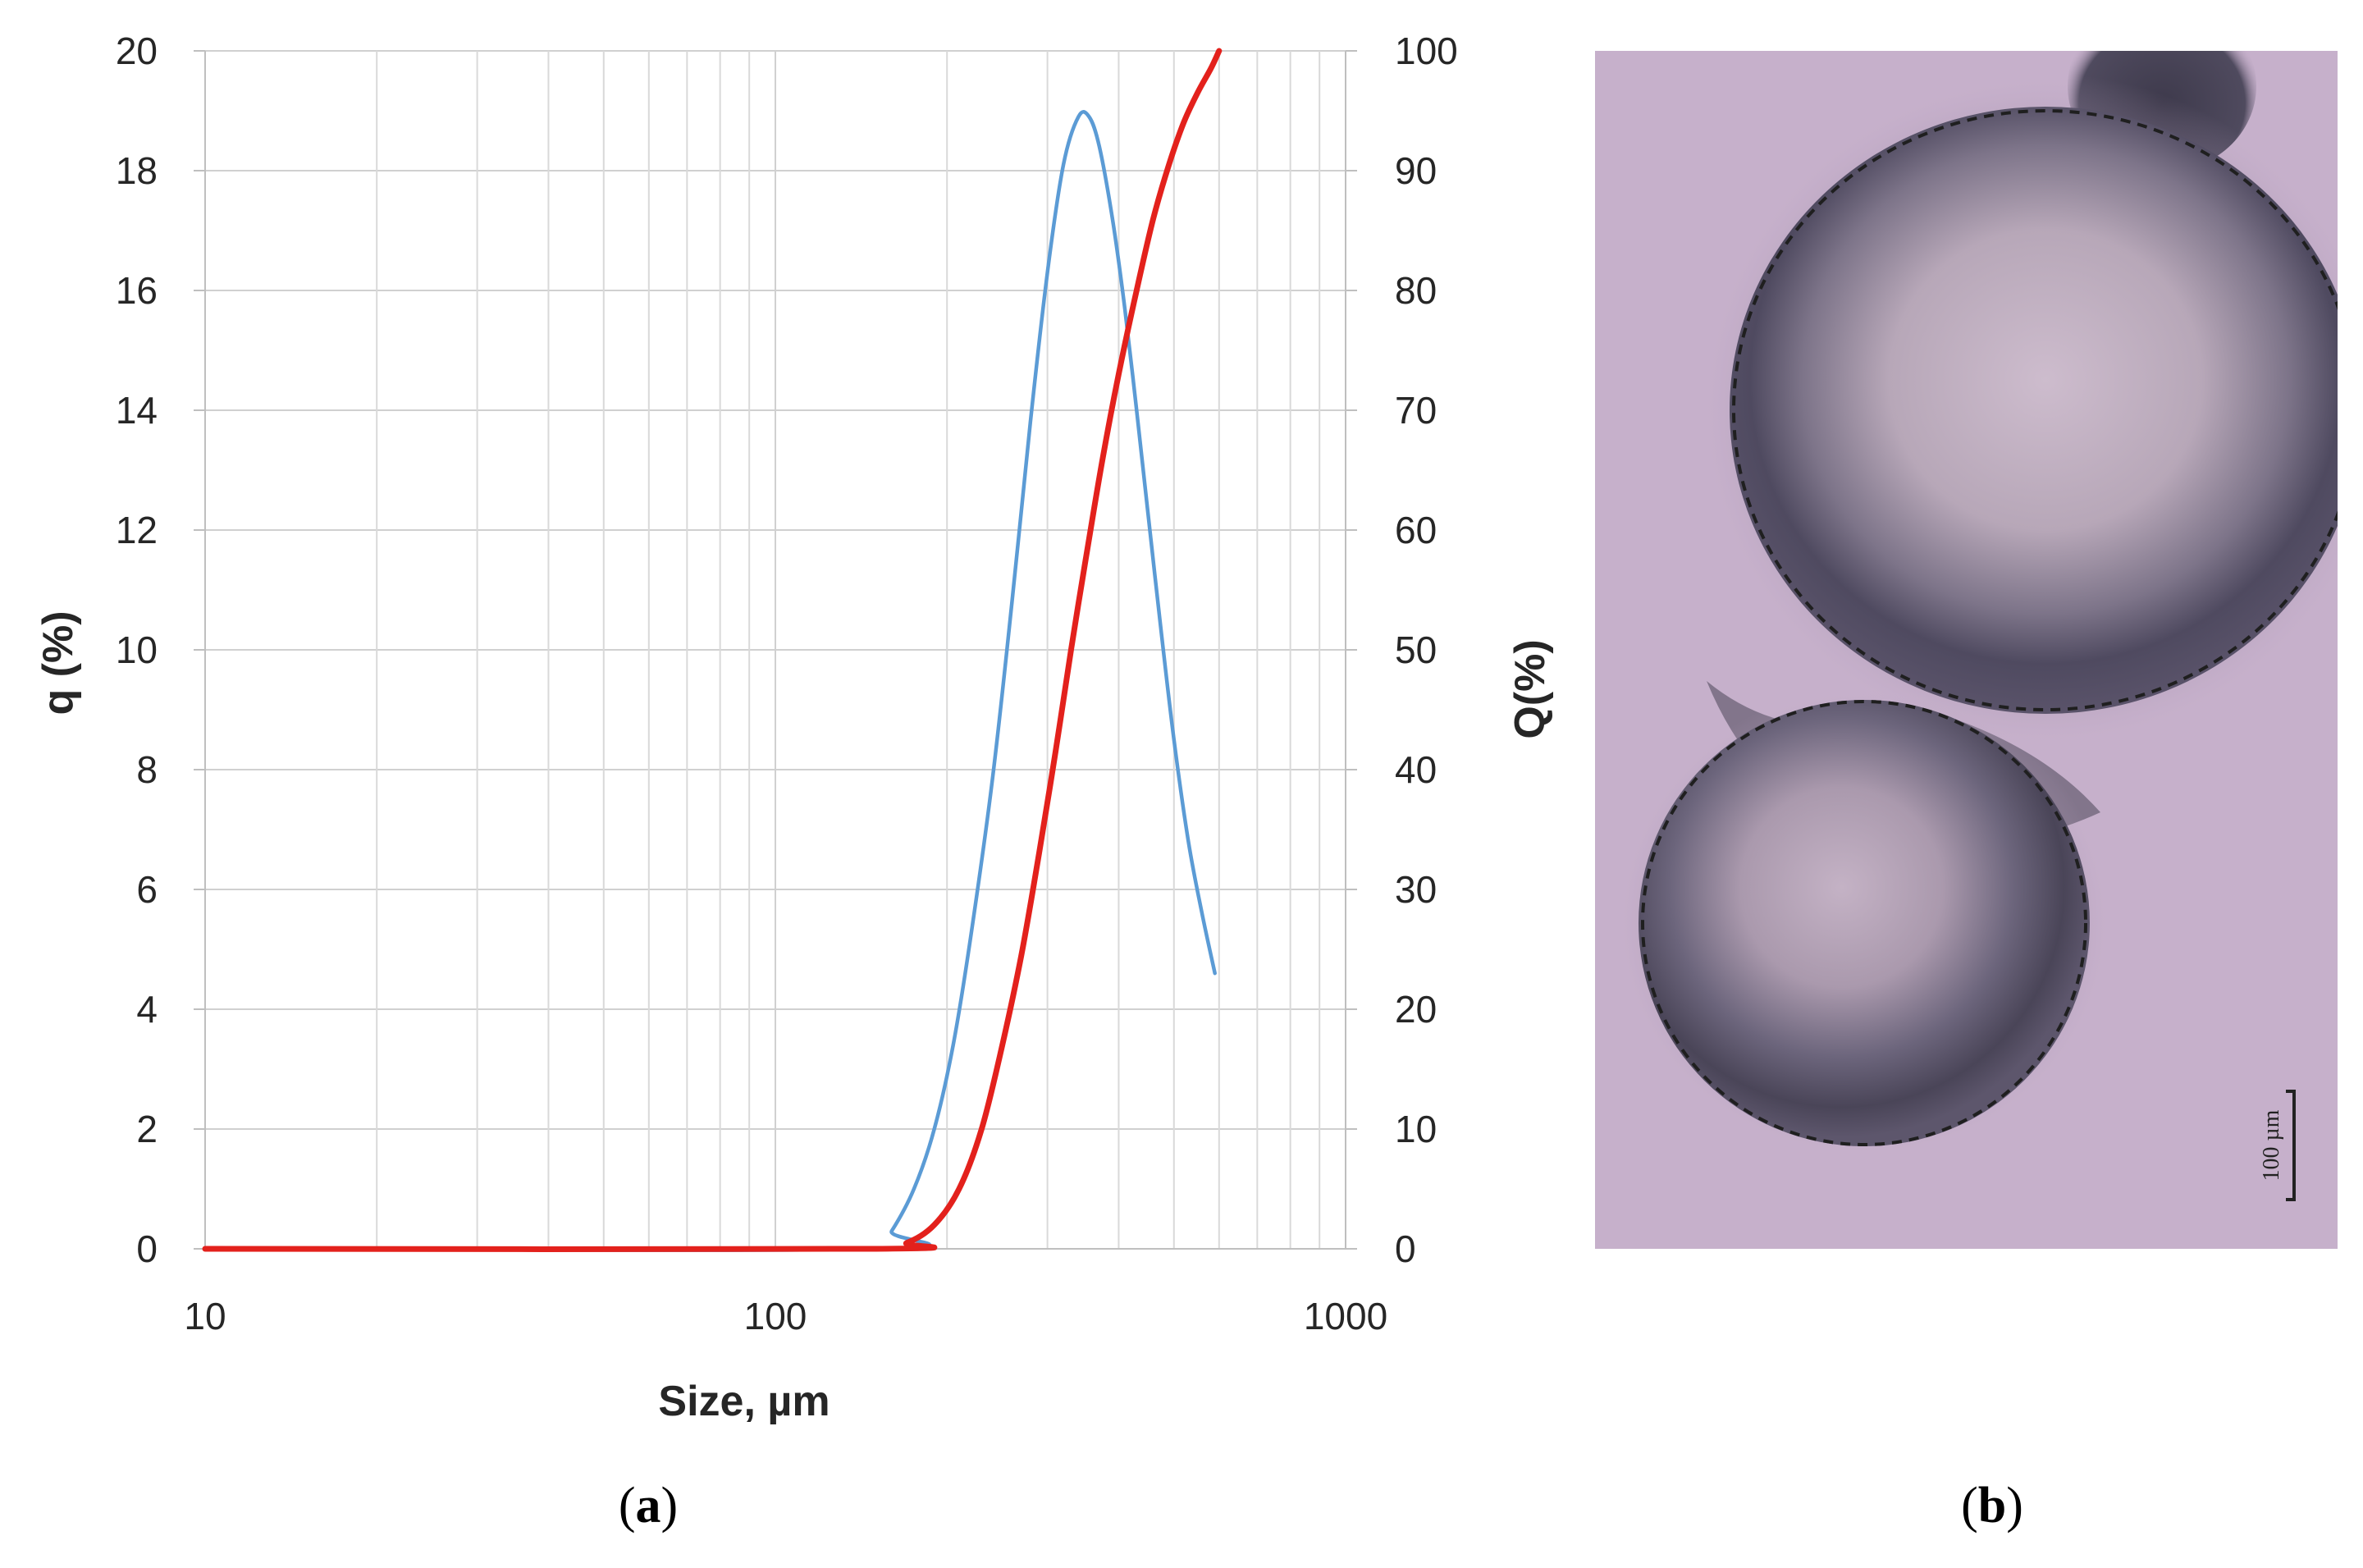 The image size is (2363, 1568). I want to click on right-axis-ticks: 0 10 20 30 40 50 60 70 80 90 100, so click(1426, 650).